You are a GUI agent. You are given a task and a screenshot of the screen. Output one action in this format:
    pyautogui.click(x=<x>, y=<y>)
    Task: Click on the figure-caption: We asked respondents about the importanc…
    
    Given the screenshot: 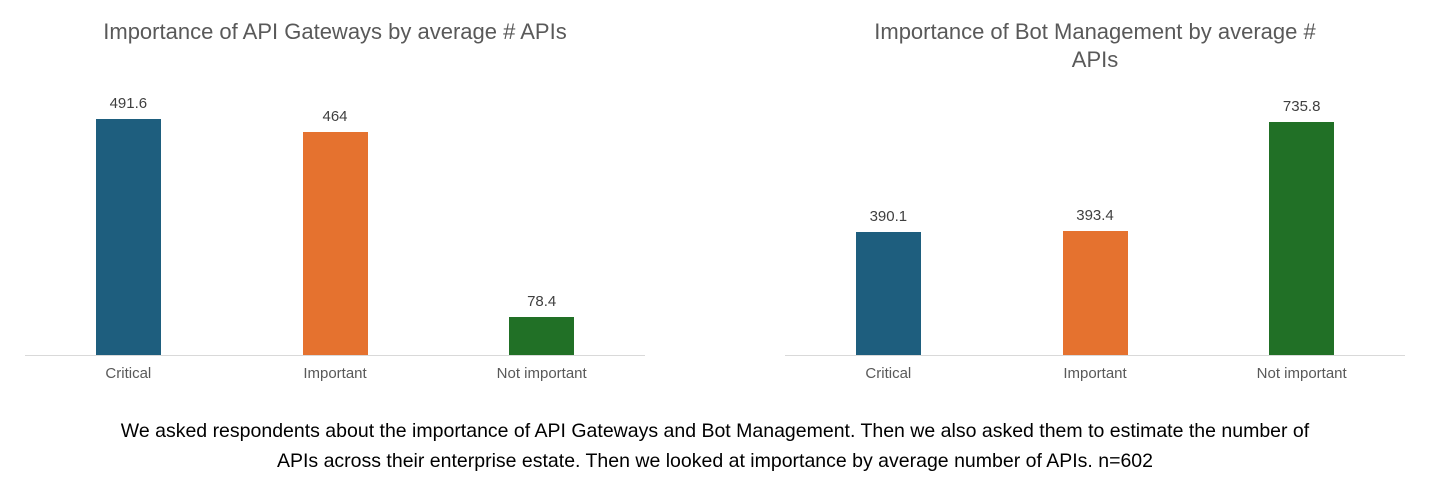 What is the action you would take?
    pyautogui.click(x=715, y=446)
    